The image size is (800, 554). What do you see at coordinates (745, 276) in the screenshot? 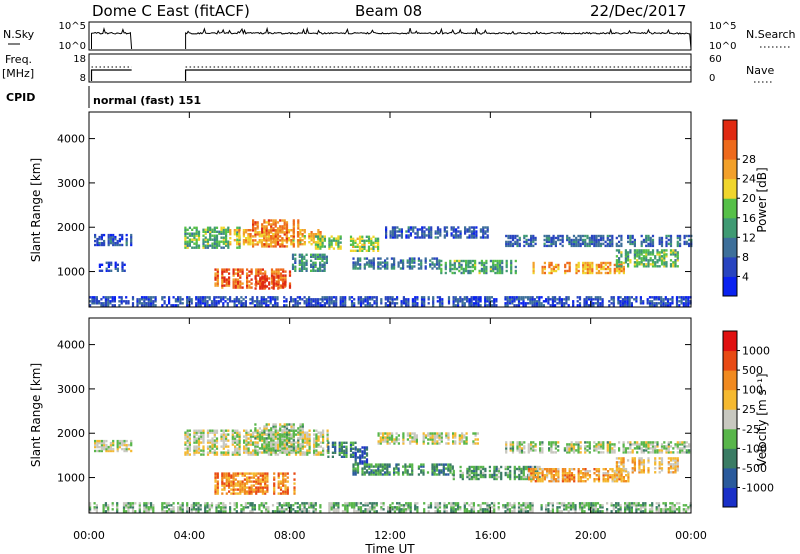
I see `colorbar-tick-label: 4` at bounding box center [745, 276].